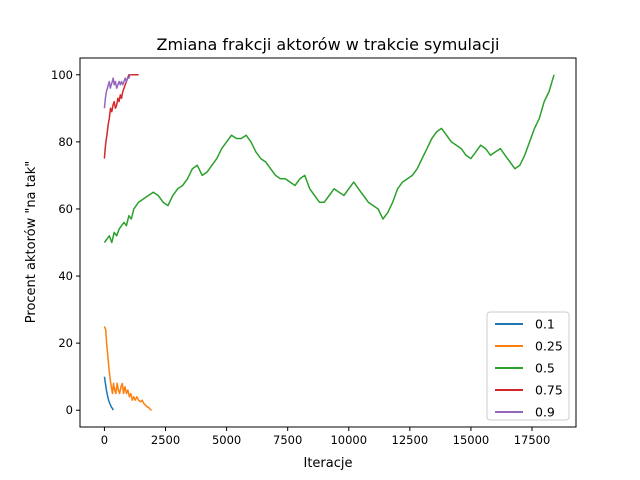  I want to click on x-tick-label: 7500, so click(287, 440).